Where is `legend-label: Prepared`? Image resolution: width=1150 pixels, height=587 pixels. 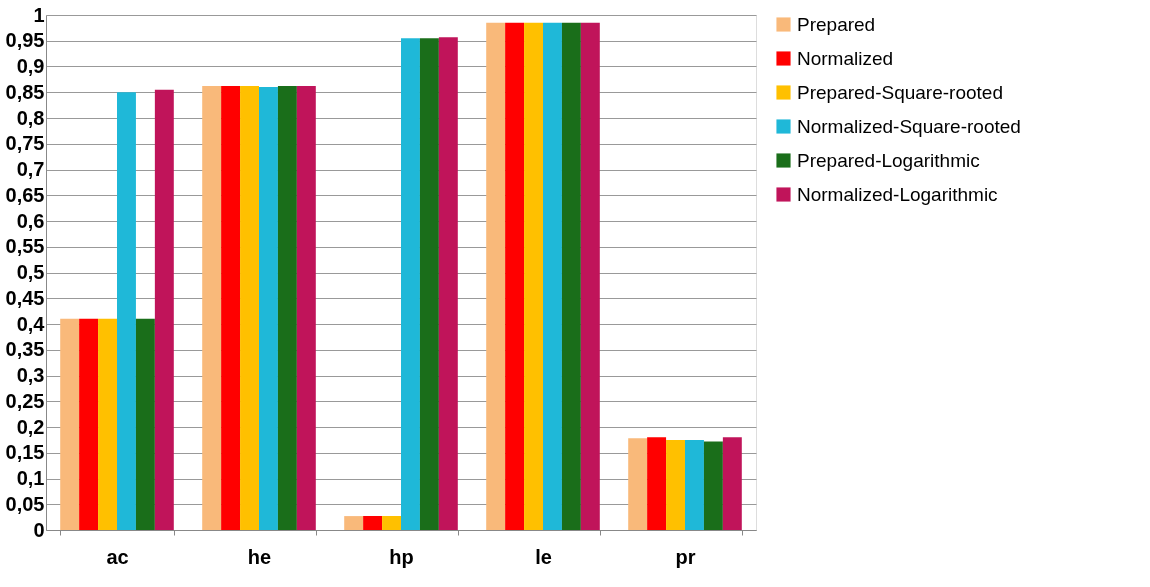
legend-label: Prepared is located at coordinates (836, 24).